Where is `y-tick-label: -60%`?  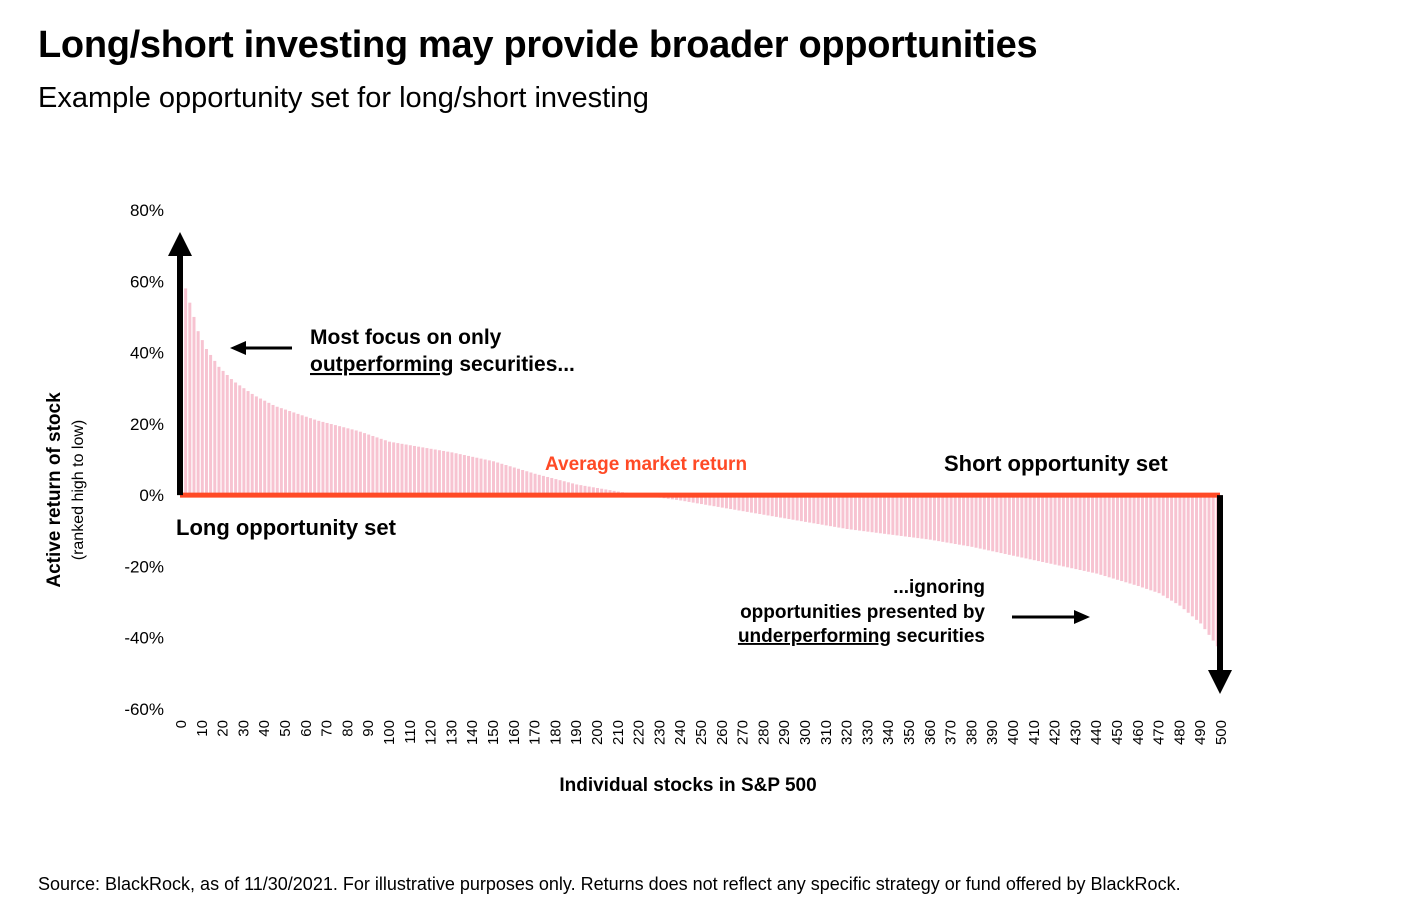 y-tick-label: -60% is located at coordinates (144, 709).